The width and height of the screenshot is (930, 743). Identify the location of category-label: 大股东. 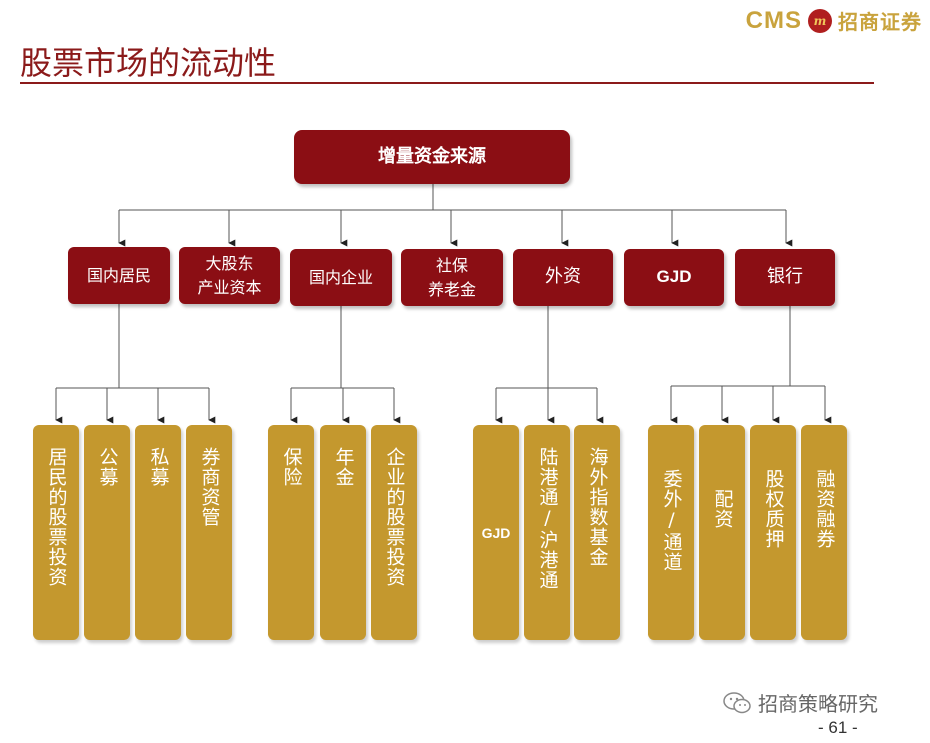
(229, 264).